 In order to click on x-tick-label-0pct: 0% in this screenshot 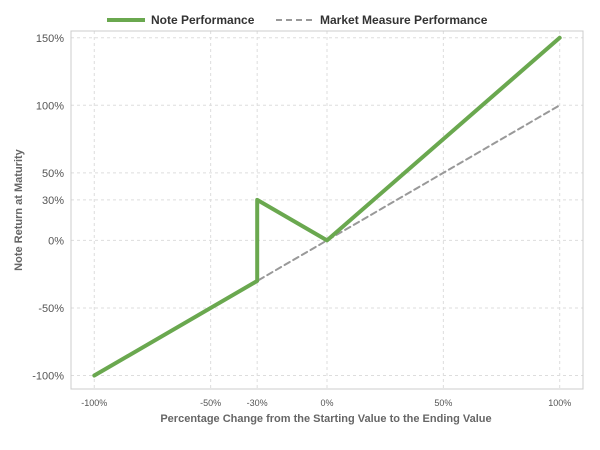, I will do `click(326, 403)`.